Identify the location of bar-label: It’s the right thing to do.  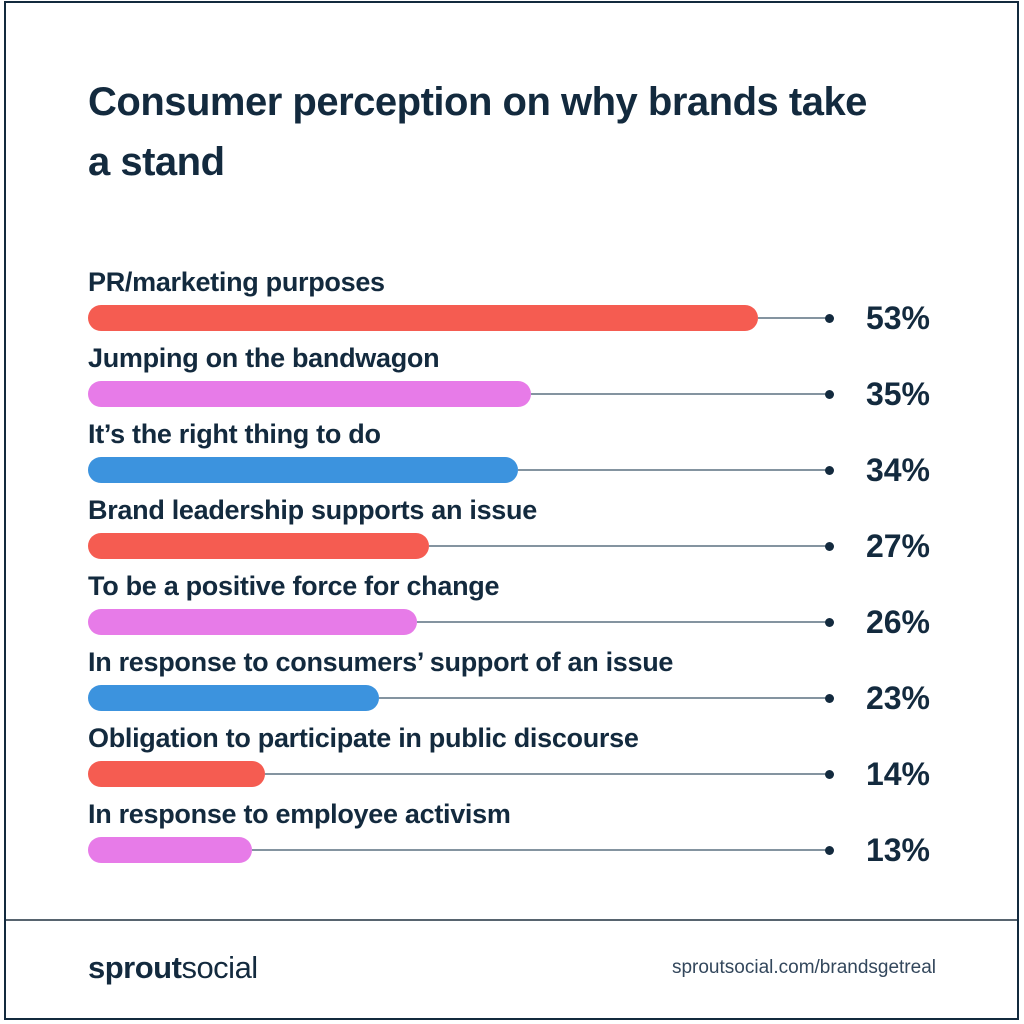
(234, 434).